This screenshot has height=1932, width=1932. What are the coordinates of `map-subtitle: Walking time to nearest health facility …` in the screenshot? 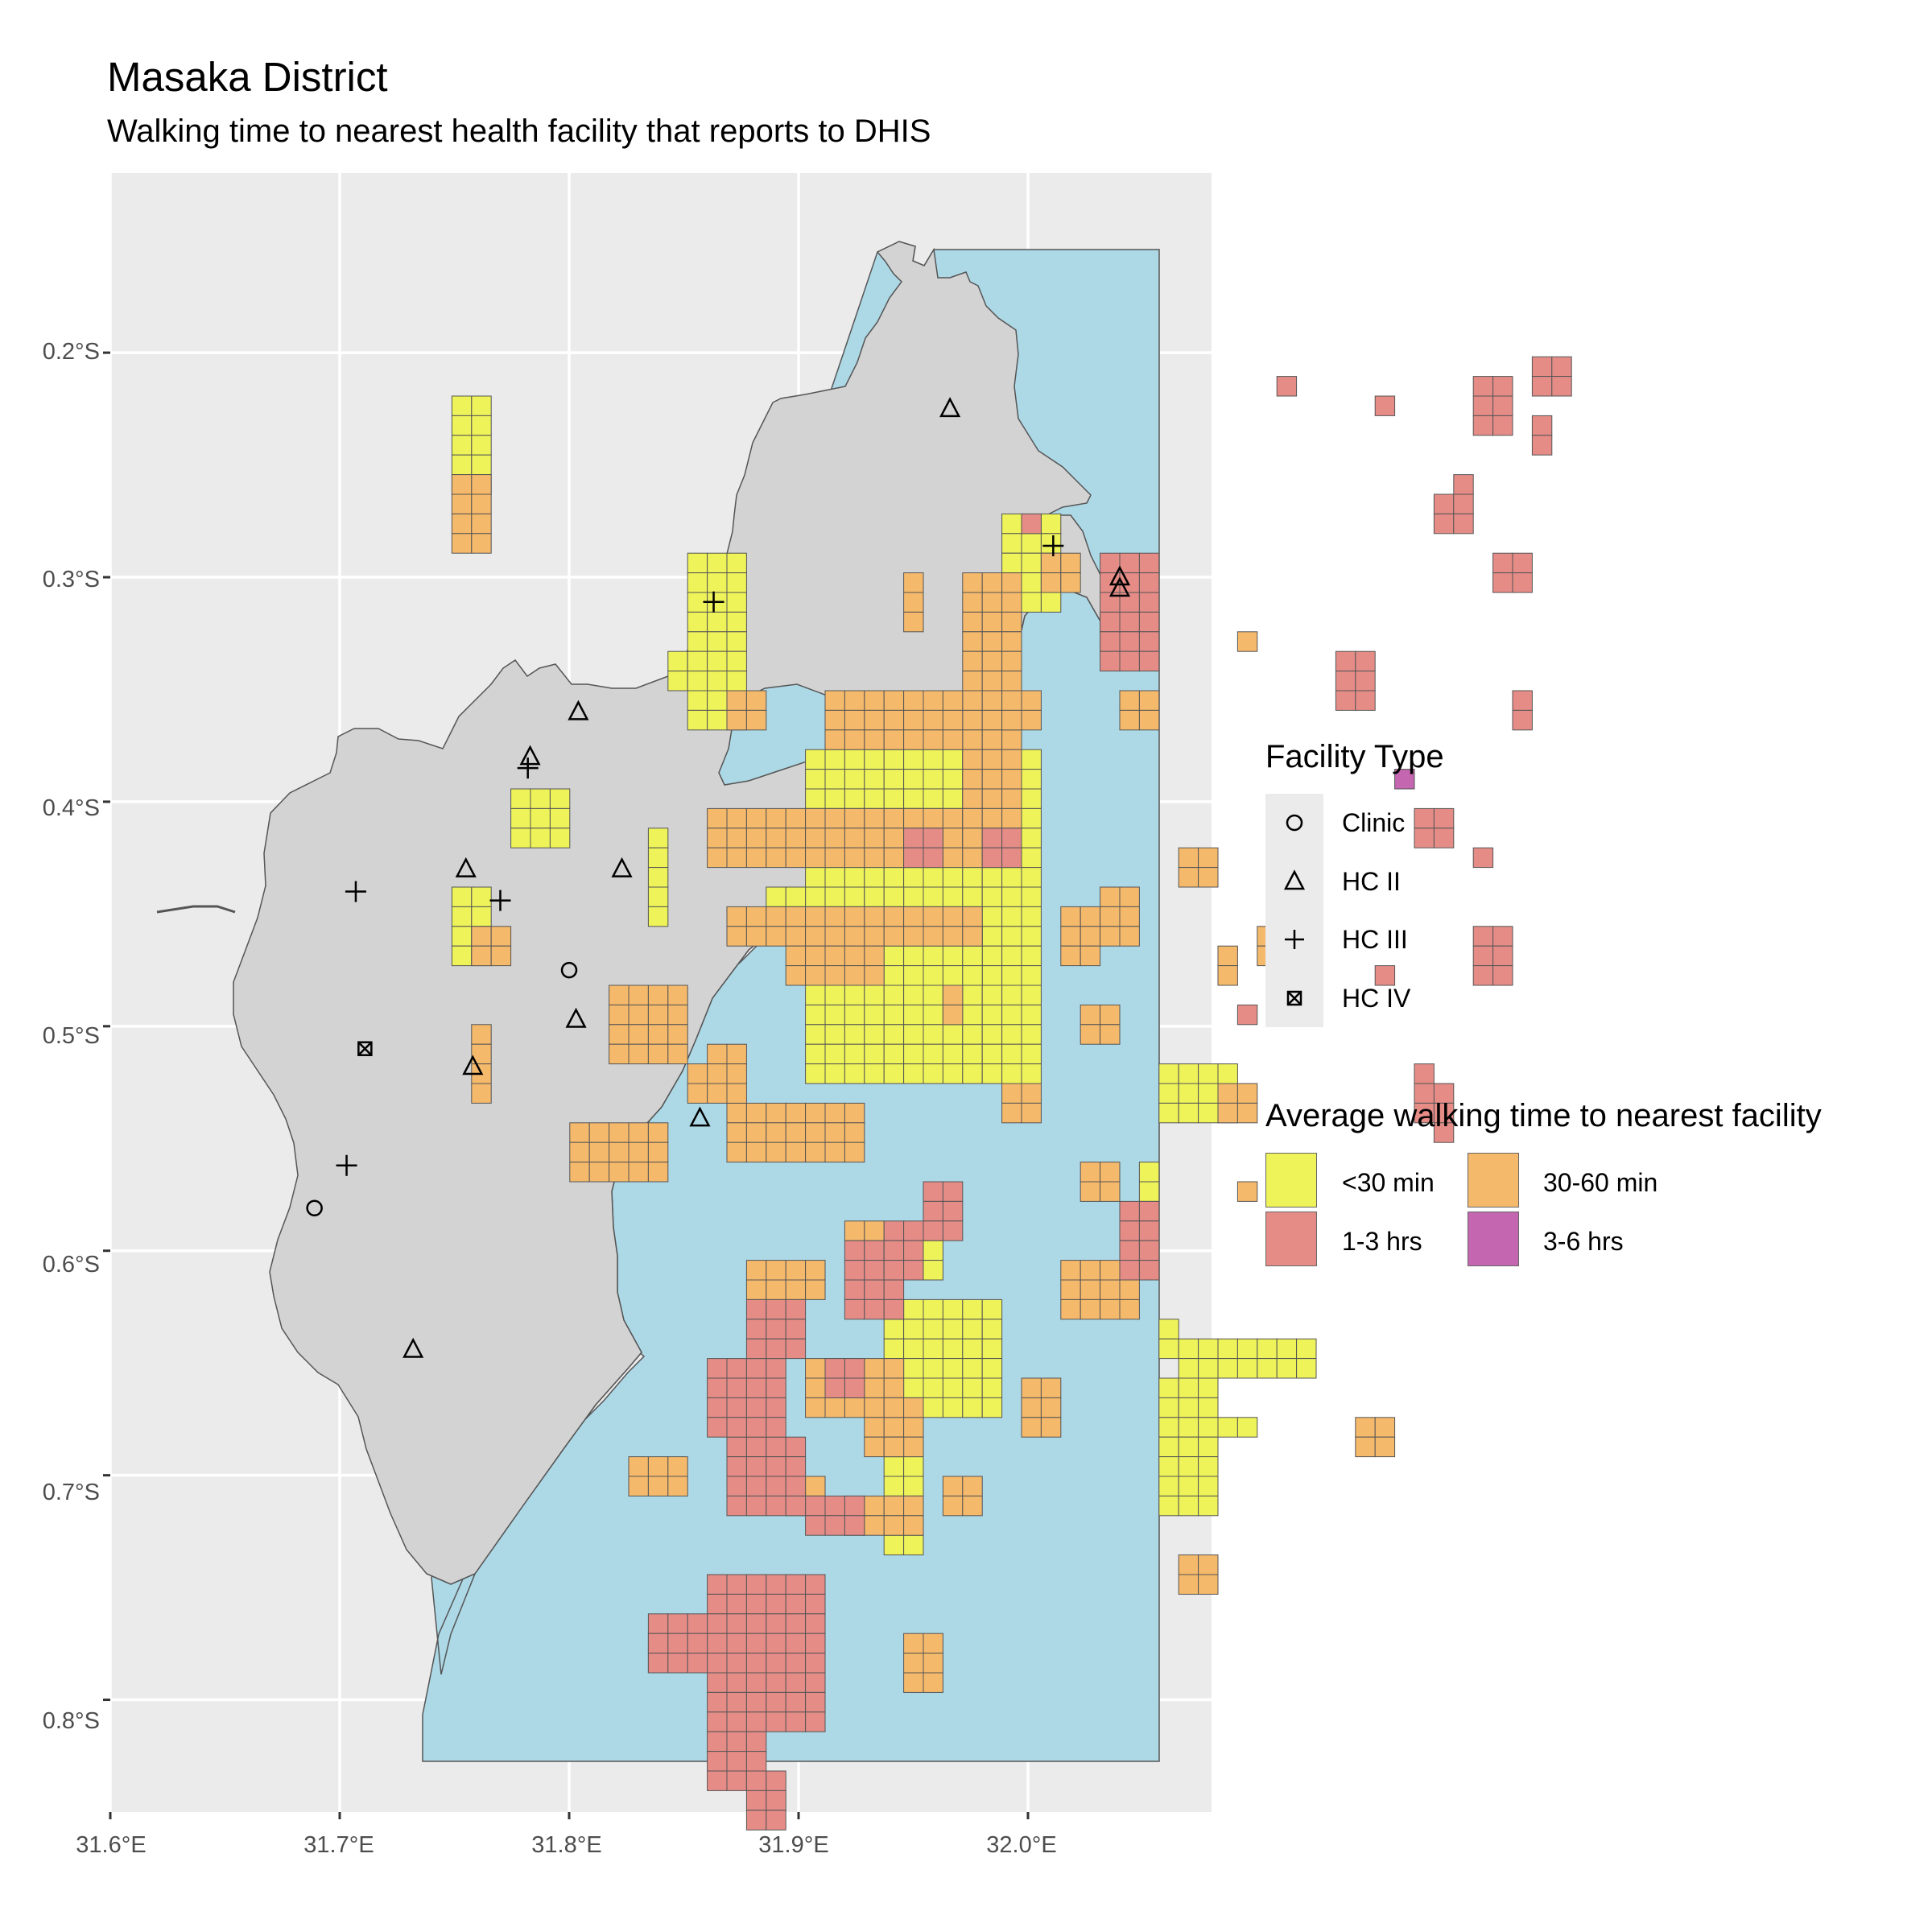 It's located at (519, 131).